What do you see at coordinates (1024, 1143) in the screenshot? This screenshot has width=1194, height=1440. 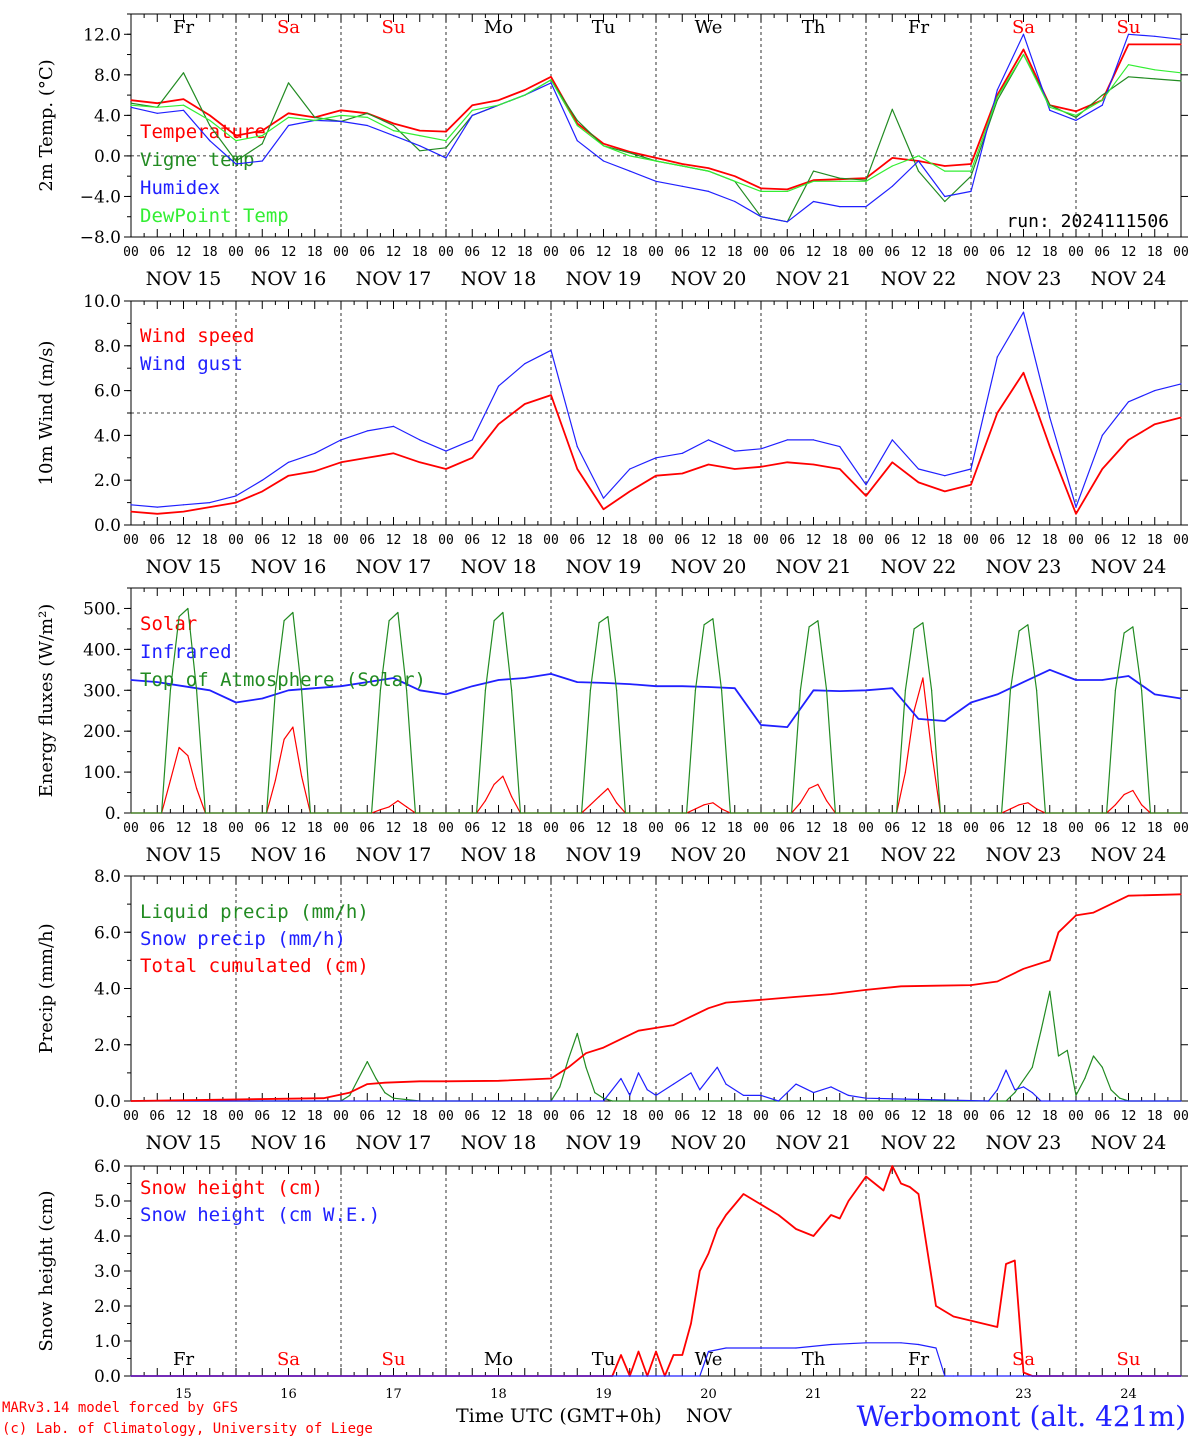 I see `date-label: NOV 23` at bounding box center [1024, 1143].